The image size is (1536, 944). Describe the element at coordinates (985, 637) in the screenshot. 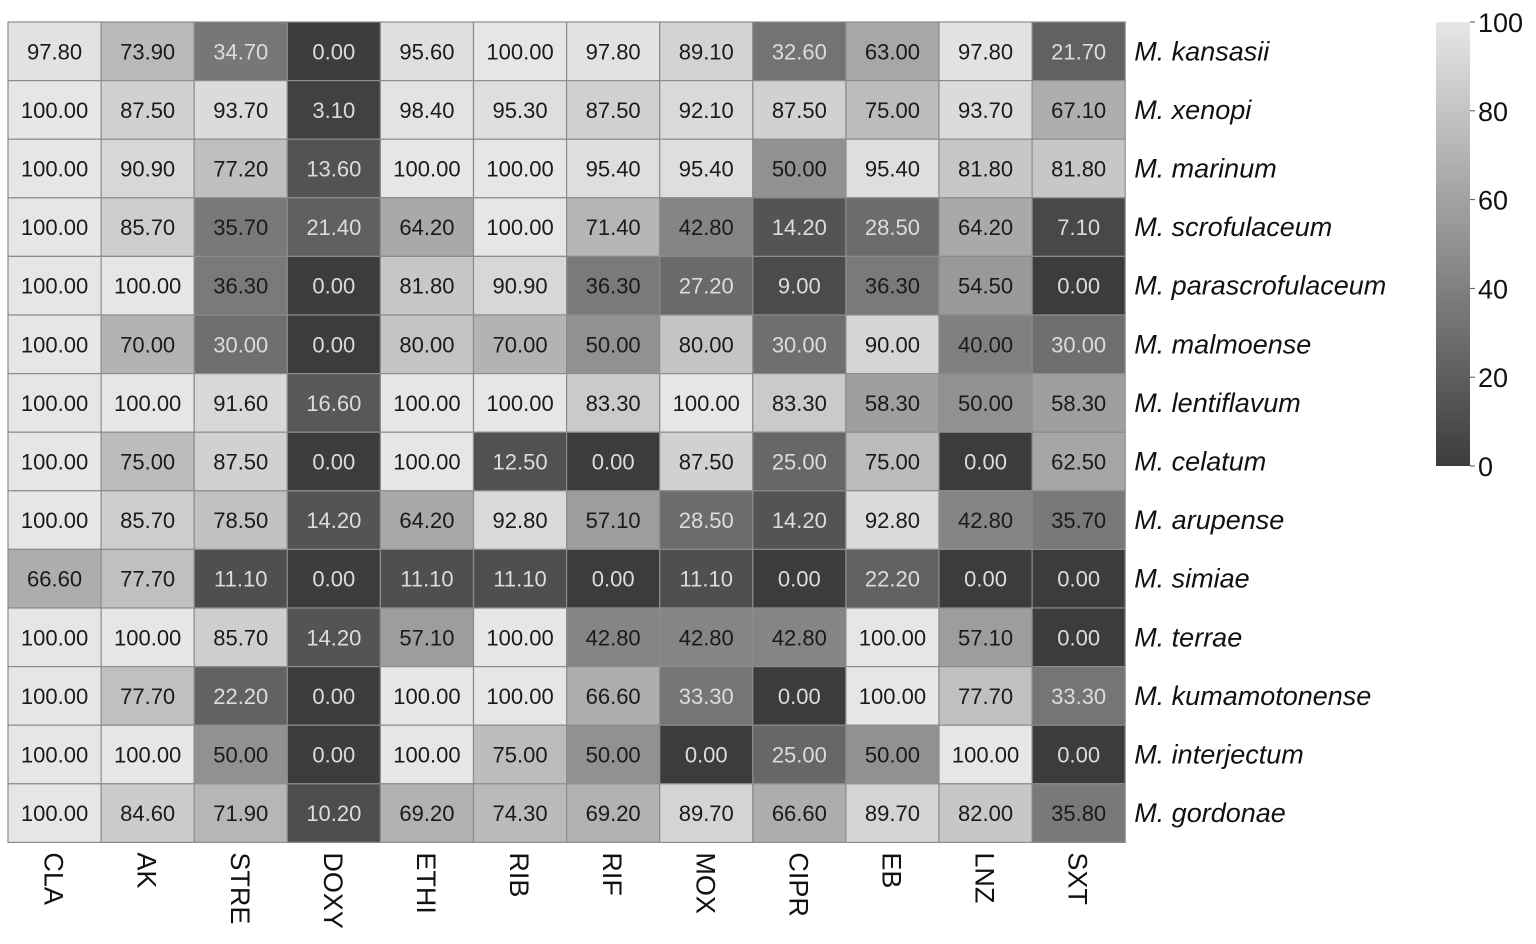

I see `cell-value-label: 57.10` at that location.